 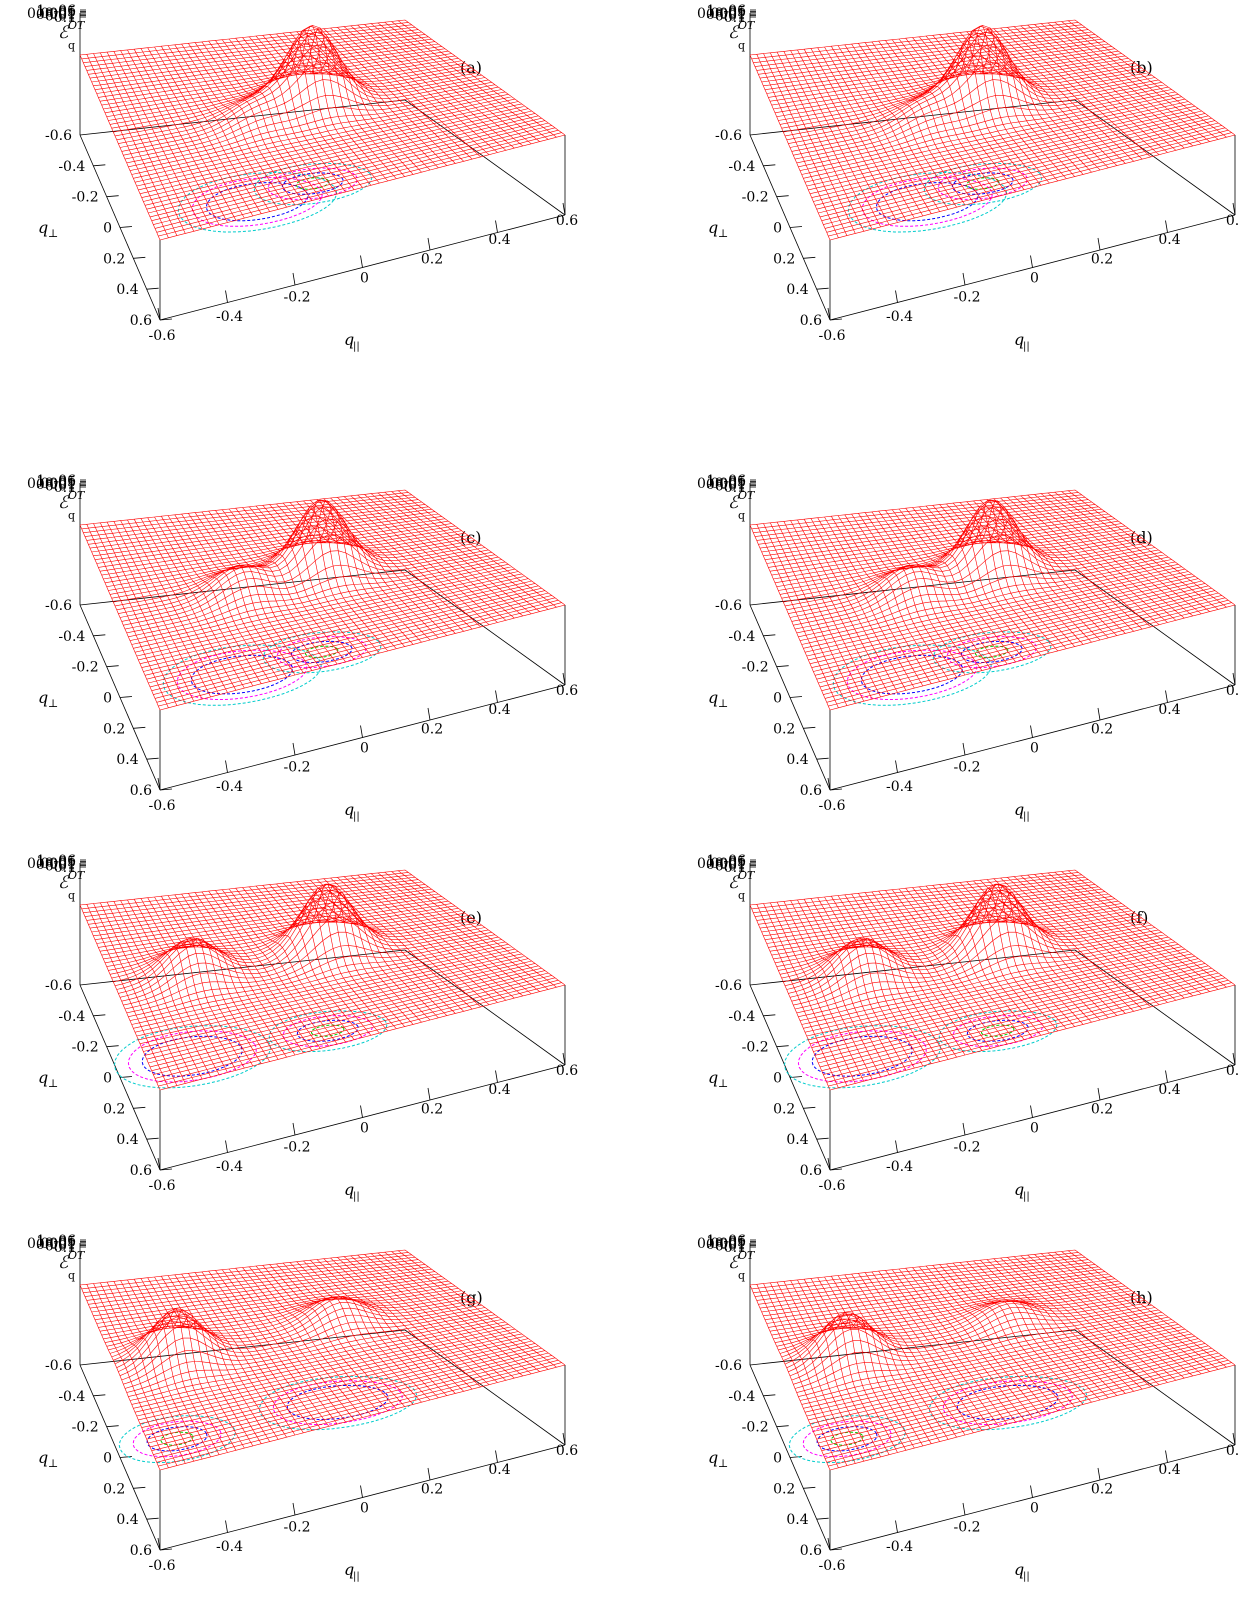 I want to click on x-tick-label: 0.6, so click(x=567, y=1071).